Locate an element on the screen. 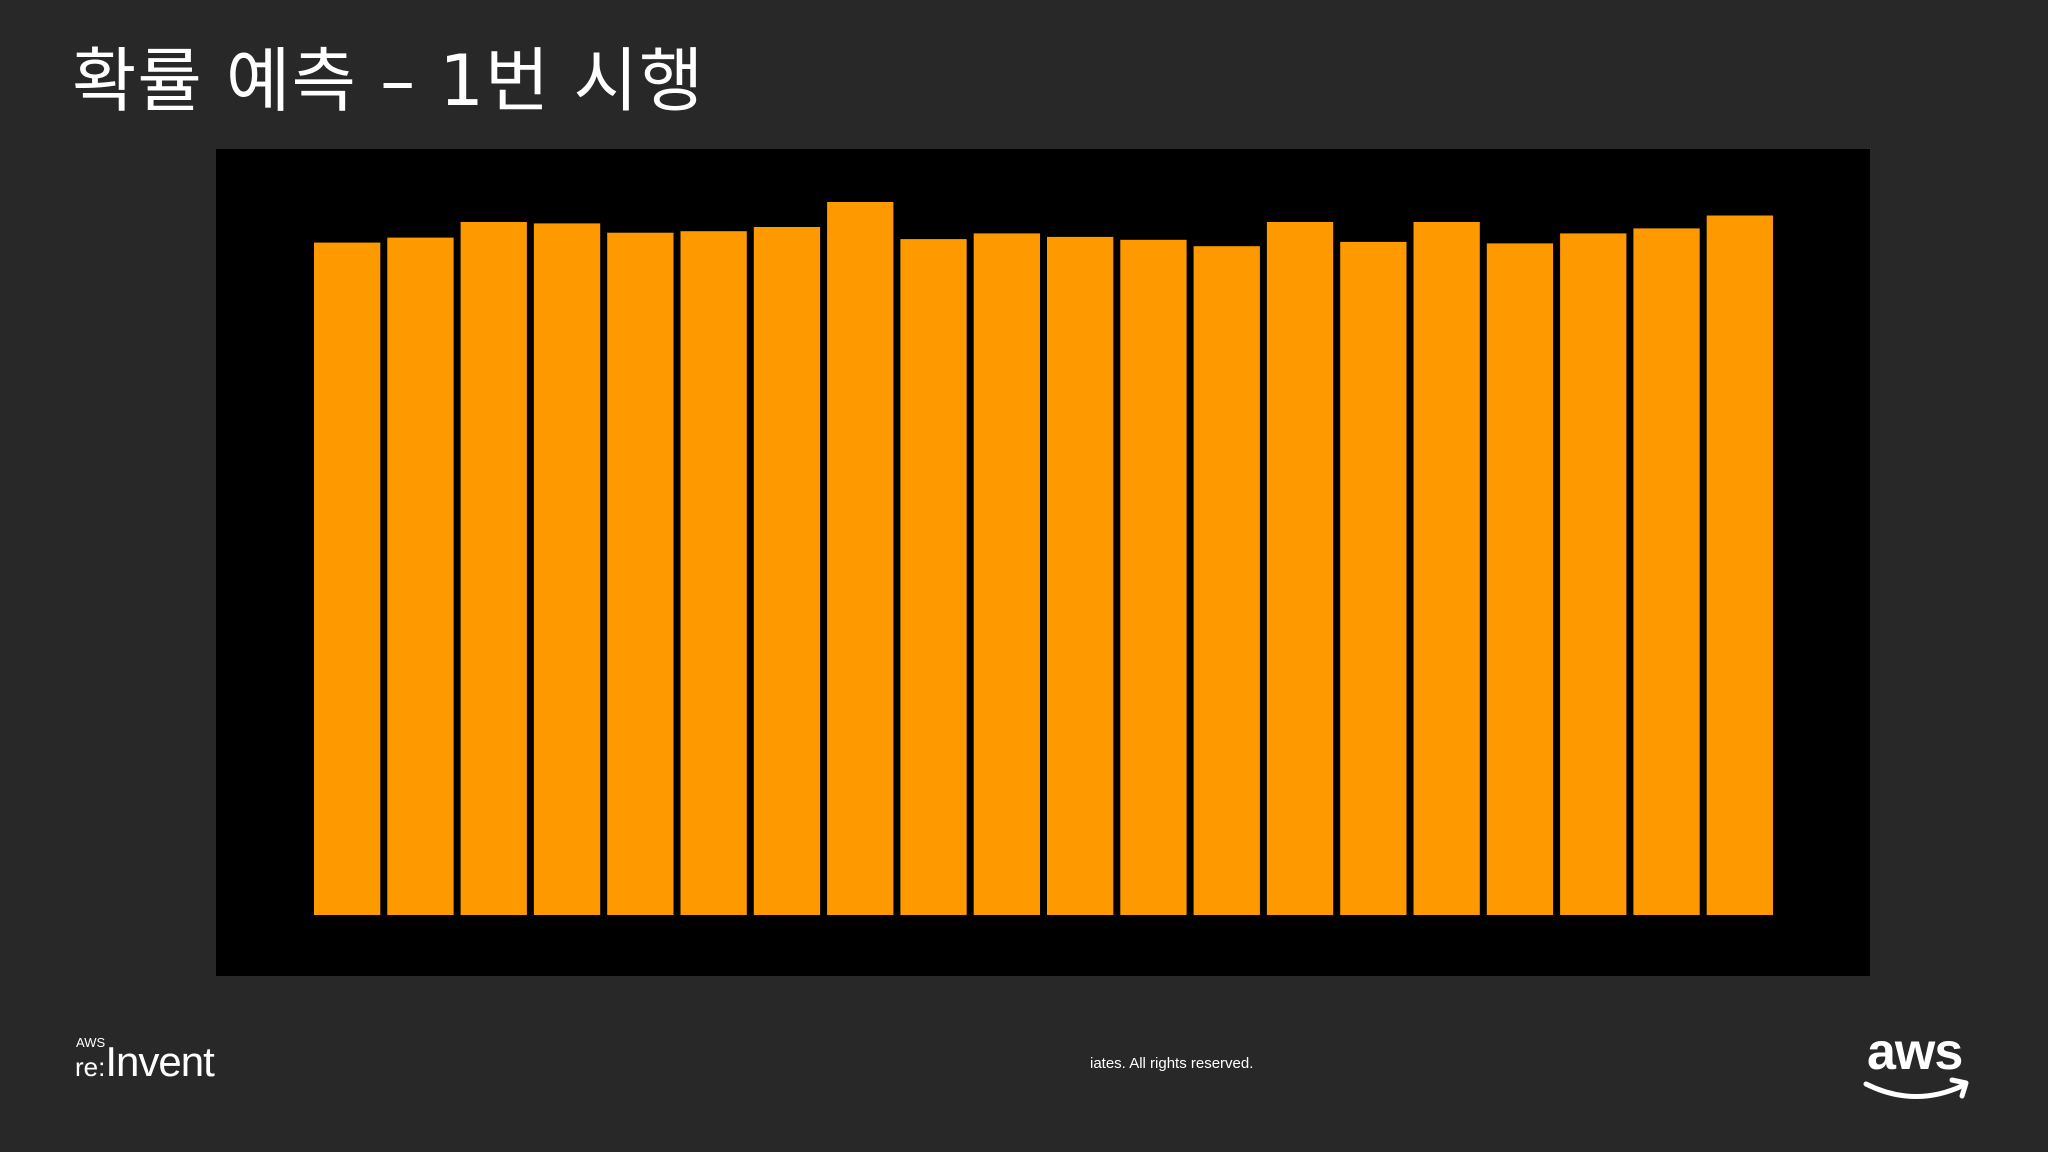 This screenshot has width=2048, height=1152. aws-logo-text: aws is located at coordinates (1915, 1052).